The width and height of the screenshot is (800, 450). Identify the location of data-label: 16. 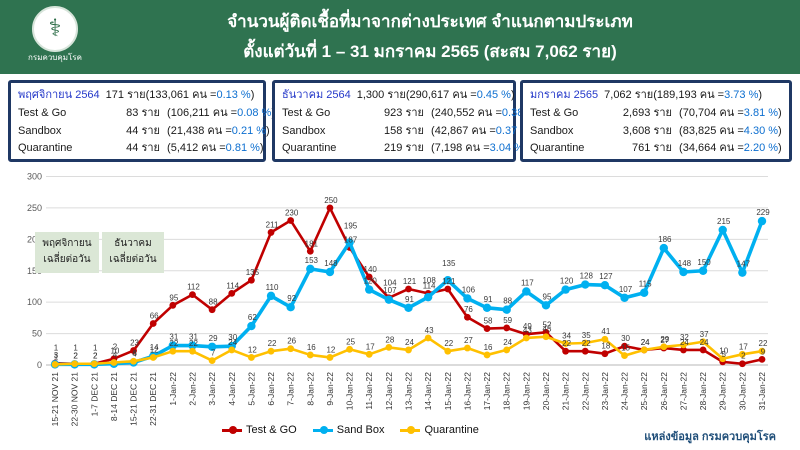
(488, 347).